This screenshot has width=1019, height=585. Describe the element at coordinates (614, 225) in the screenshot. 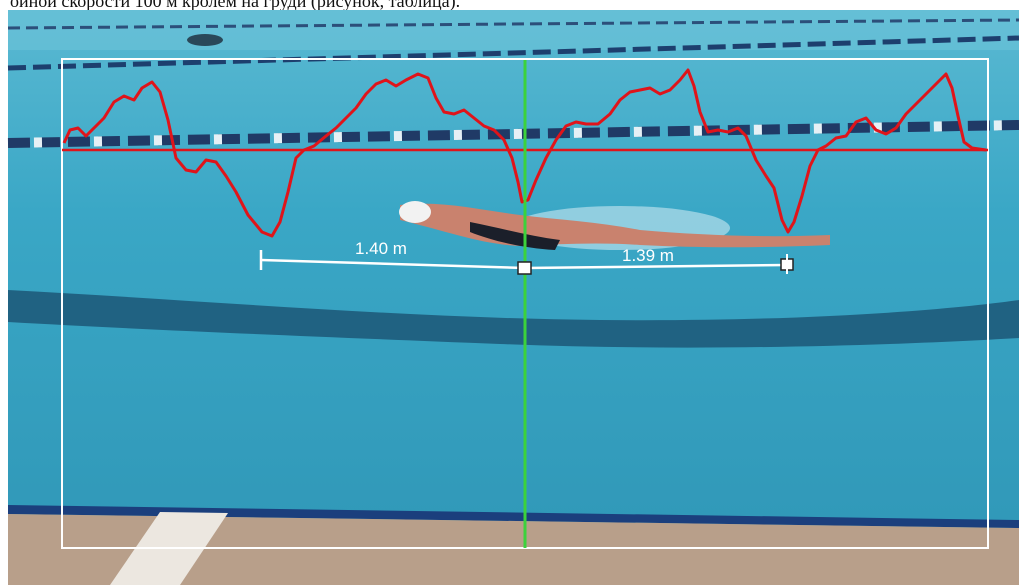

I see `swimmer-main` at that location.